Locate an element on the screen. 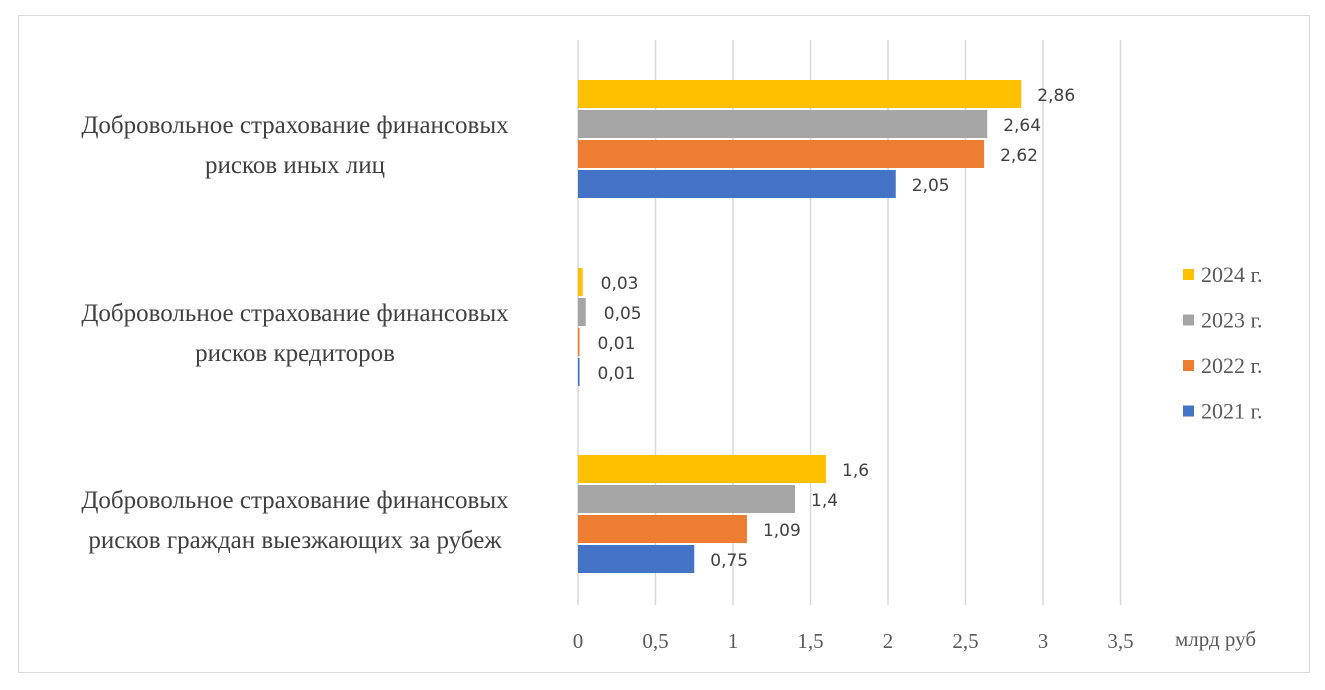  data-label: 2,05 is located at coordinates (931, 186).